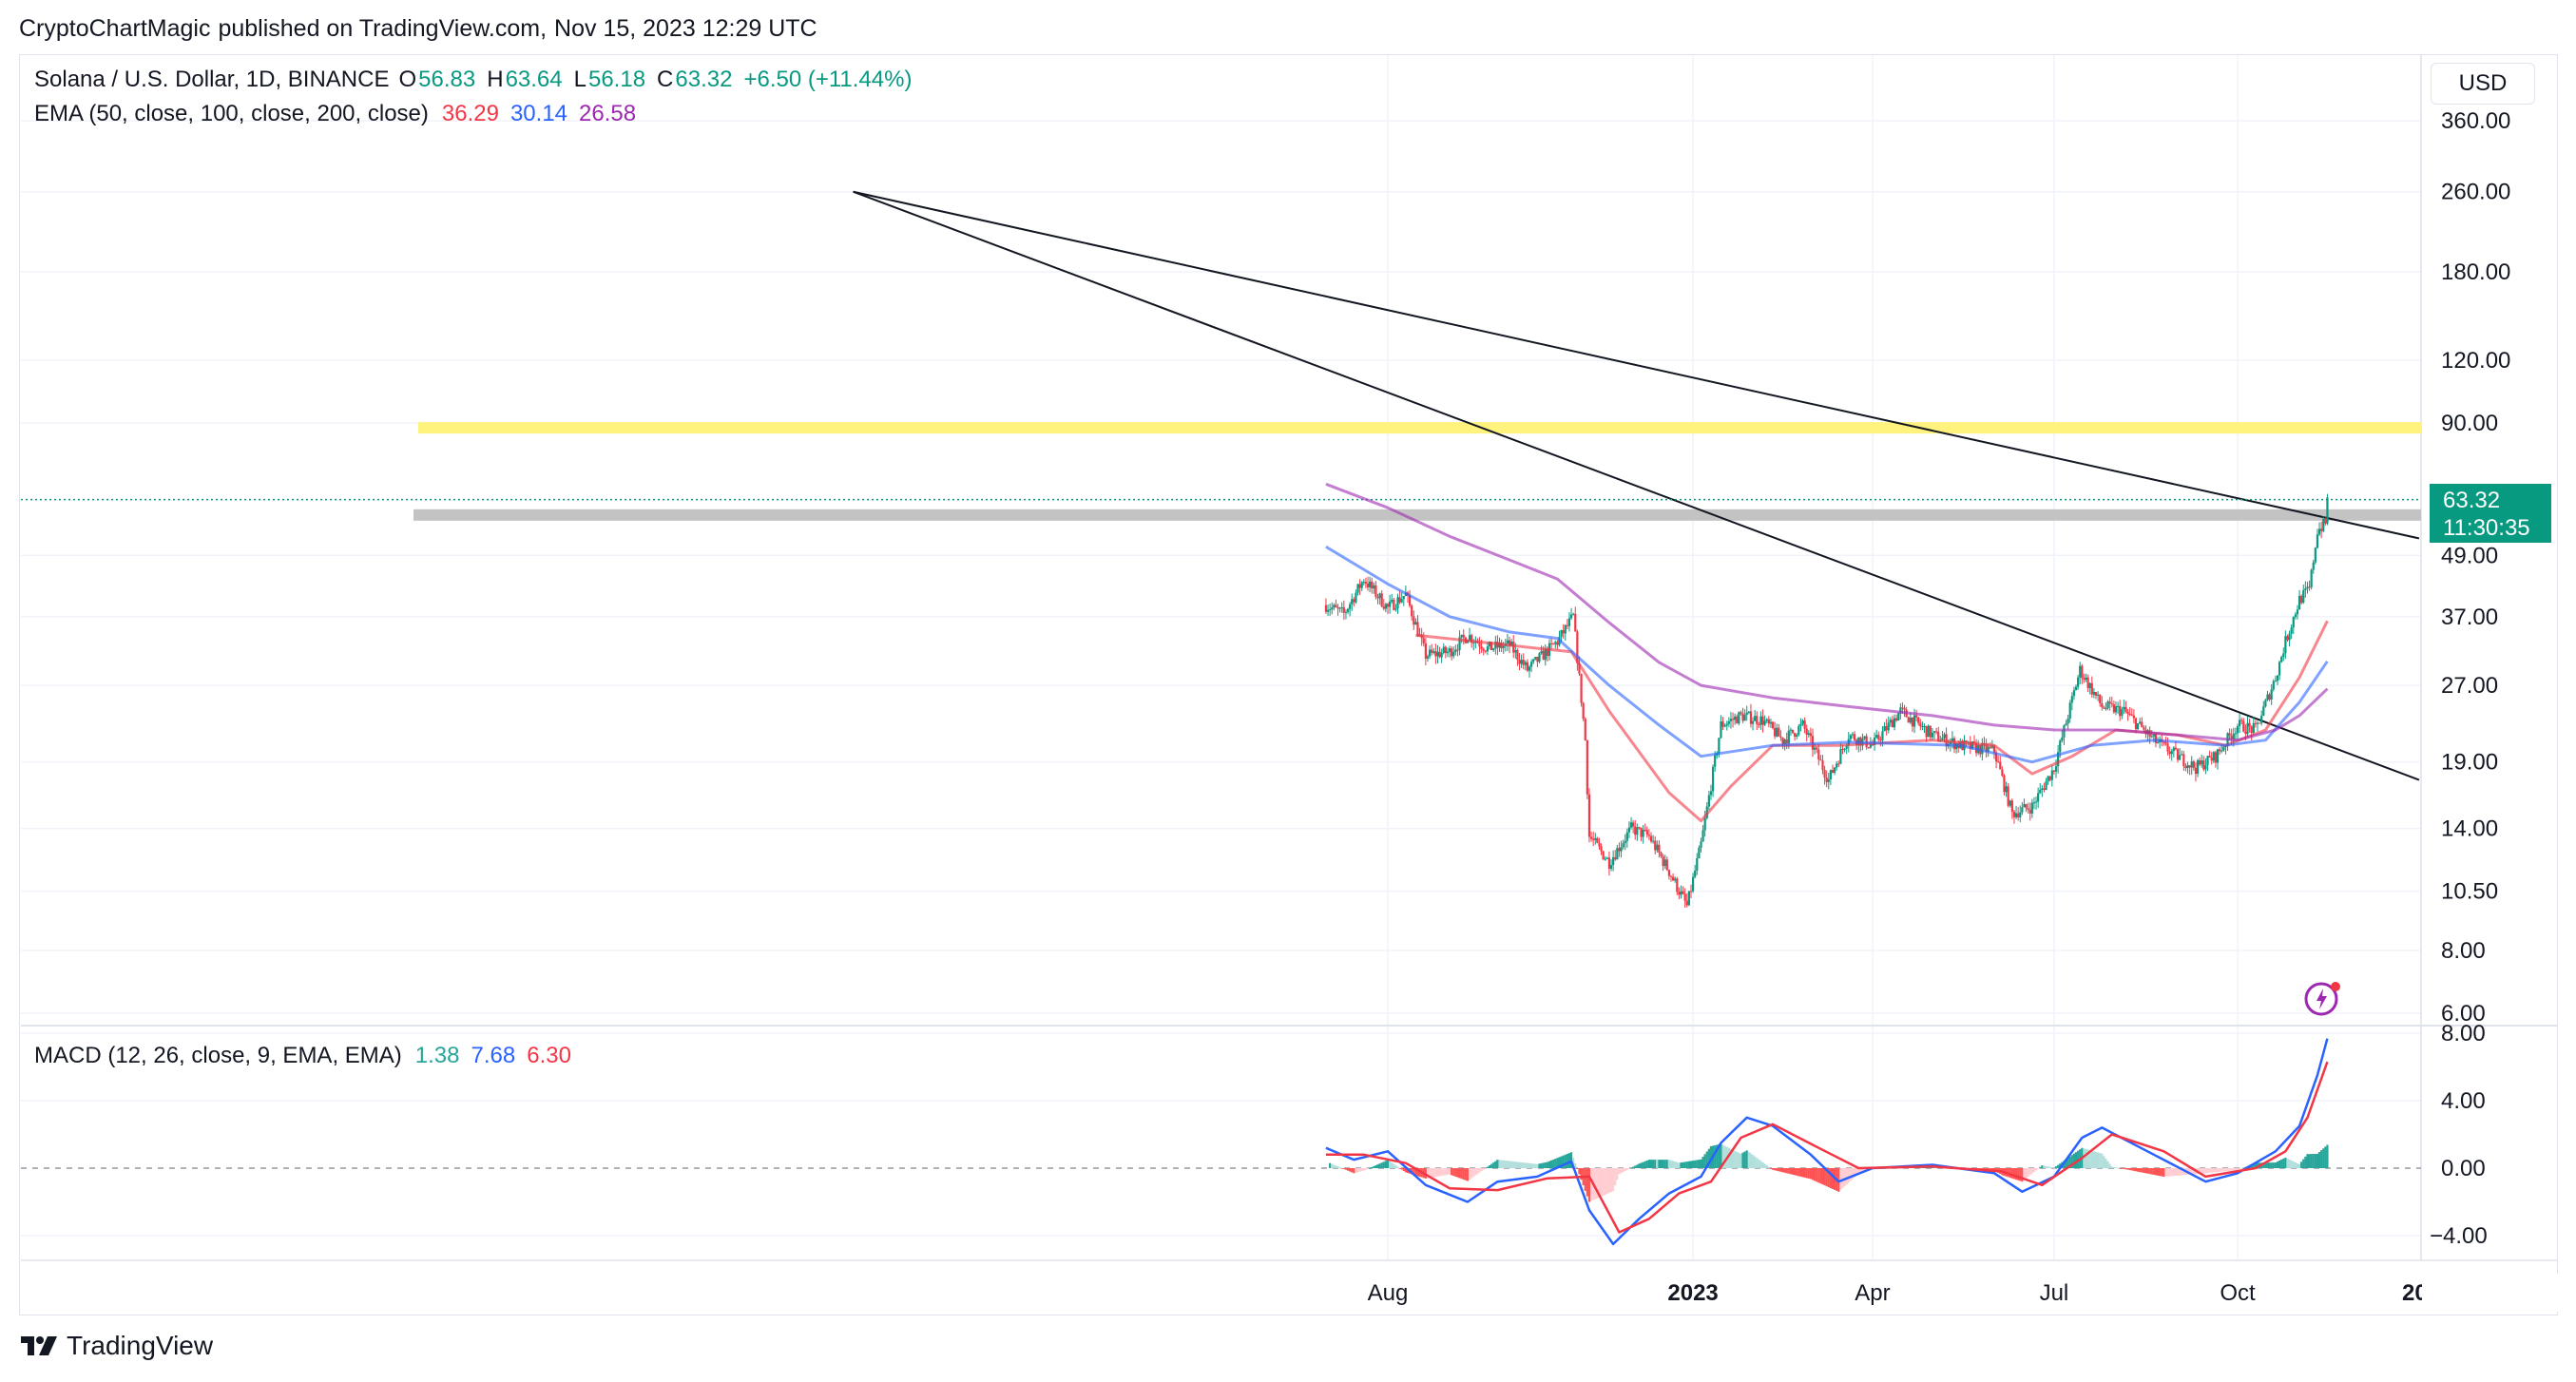 Image resolution: width=2576 pixels, height=1382 pixels. What do you see at coordinates (2323, 998) in the screenshot?
I see `lightning-icon` at bounding box center [2323, 998].